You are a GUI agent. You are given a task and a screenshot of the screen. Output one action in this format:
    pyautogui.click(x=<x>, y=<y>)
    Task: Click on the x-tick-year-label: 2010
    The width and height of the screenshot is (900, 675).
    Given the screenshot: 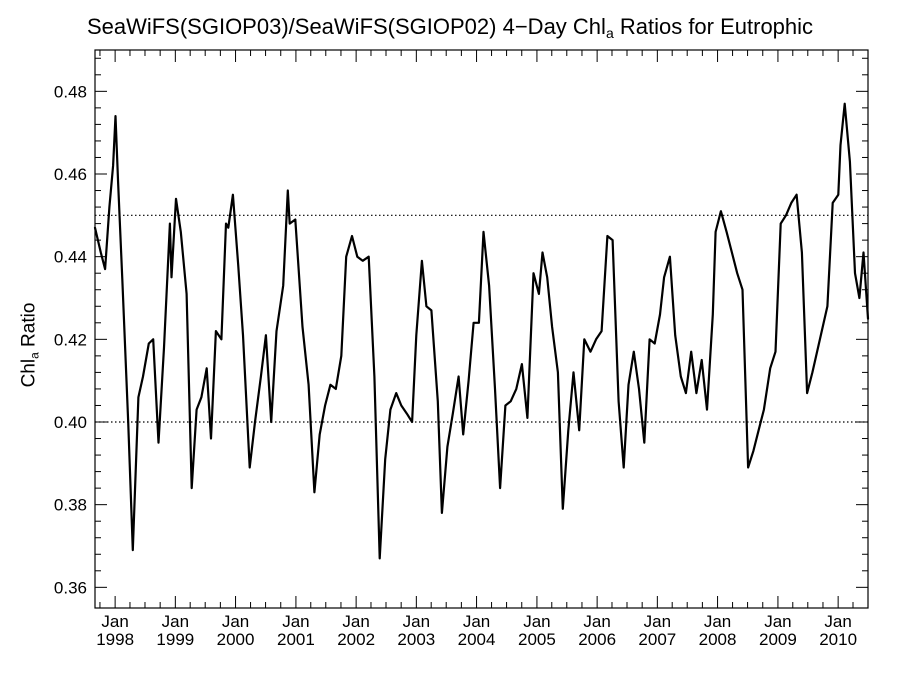 What is the action you would take?
    pyautogui.click(x=838, y=639)
    